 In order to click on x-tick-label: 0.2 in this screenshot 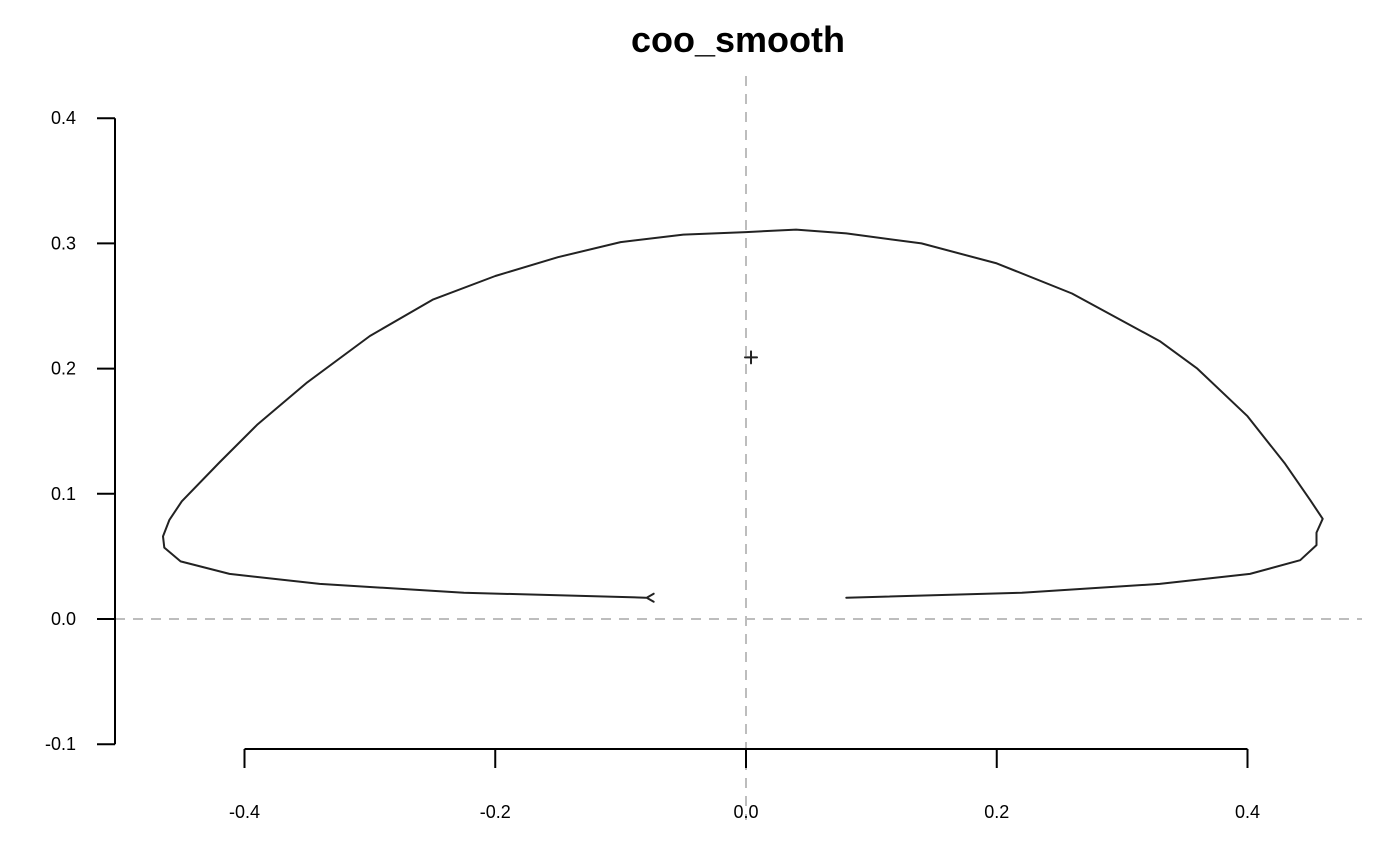, I will do `click(996, 812)`.